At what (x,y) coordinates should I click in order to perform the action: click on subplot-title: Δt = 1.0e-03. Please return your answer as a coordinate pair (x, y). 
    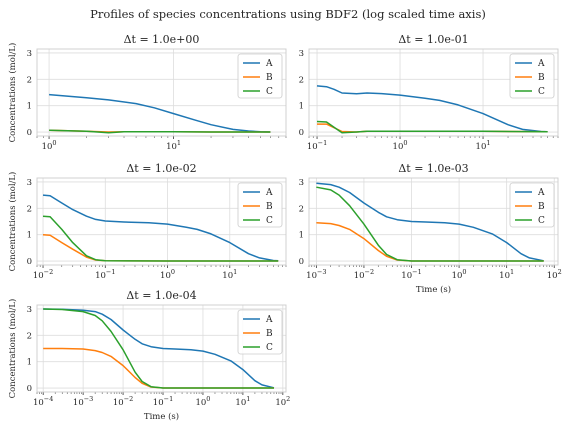
    Looking at the image, I should click on (433, 168).